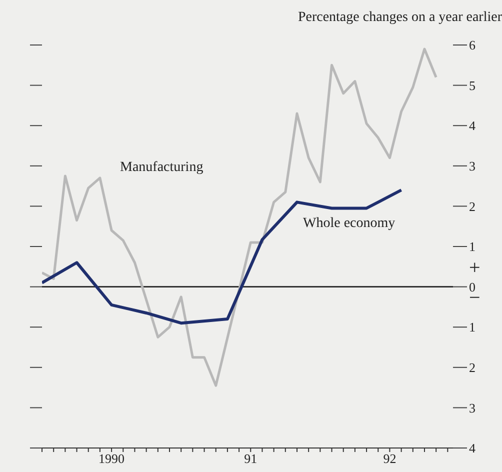 The width and height of the screenshot is (502, 472). Describe the element at coordinates (111, 458) in the screenshot. I see `x-tick-label: 1990` at that location.